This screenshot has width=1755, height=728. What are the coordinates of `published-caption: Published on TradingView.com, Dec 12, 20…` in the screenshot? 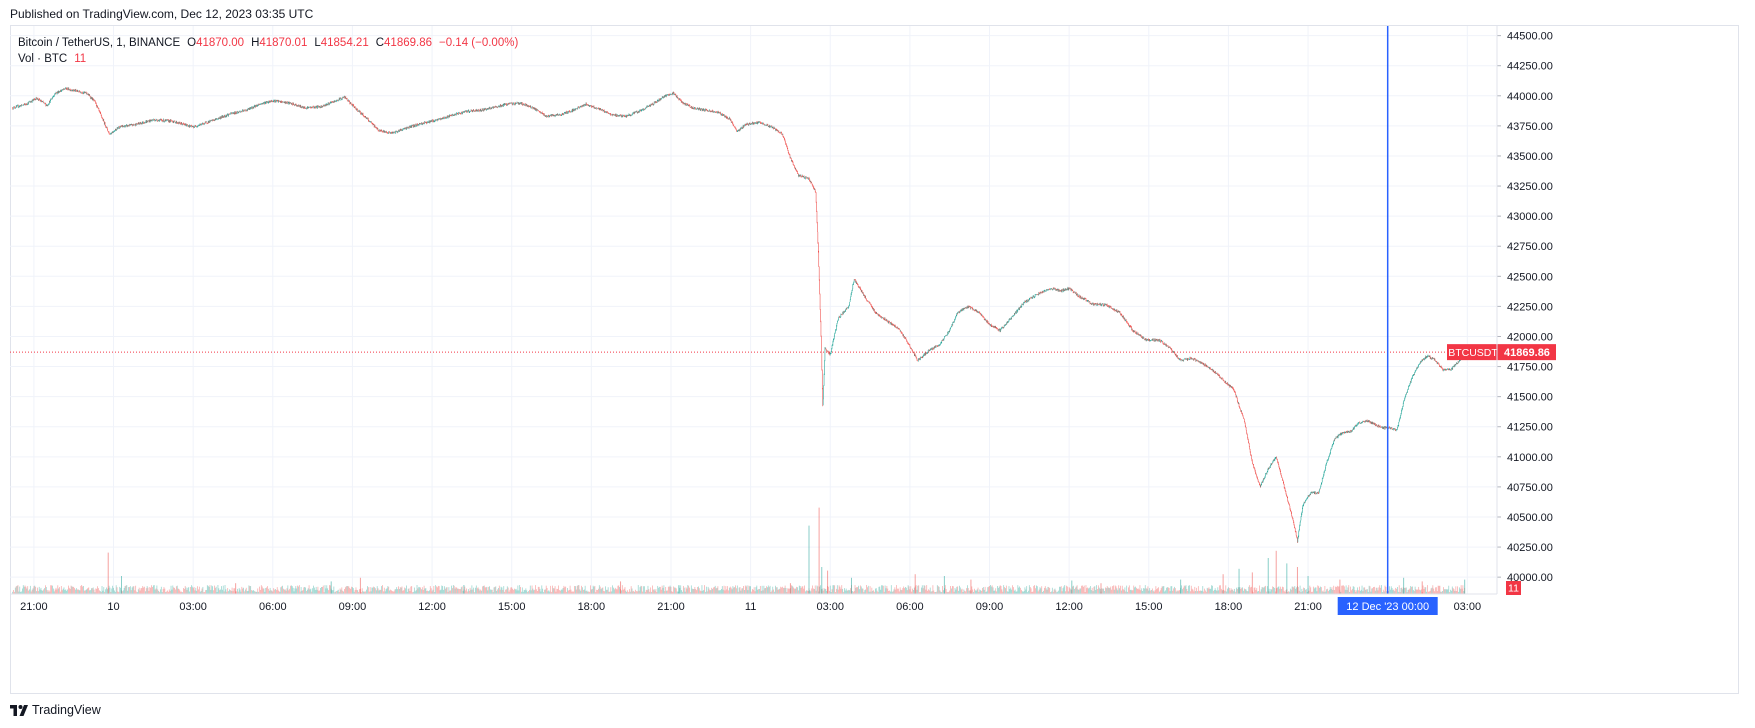 It's located at (162, 14).